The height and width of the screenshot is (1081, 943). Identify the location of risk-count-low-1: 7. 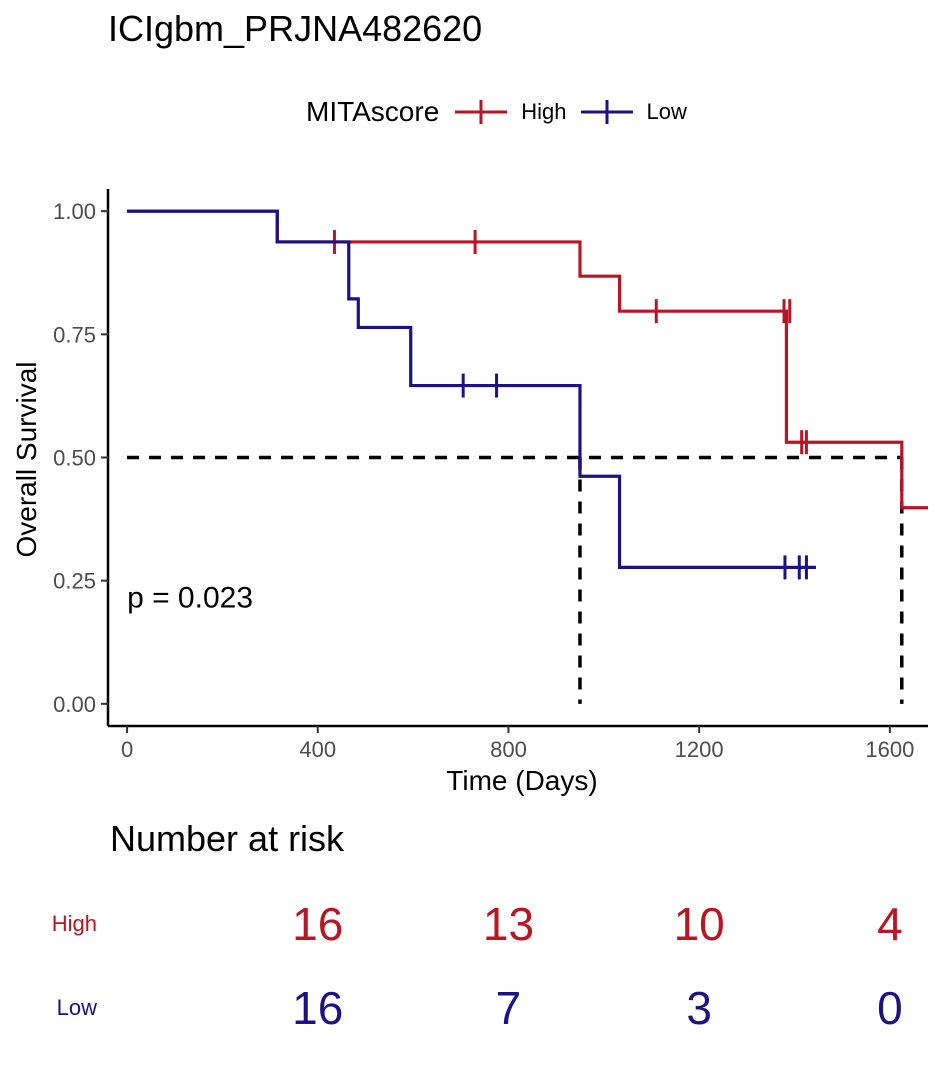
(508, 1008).